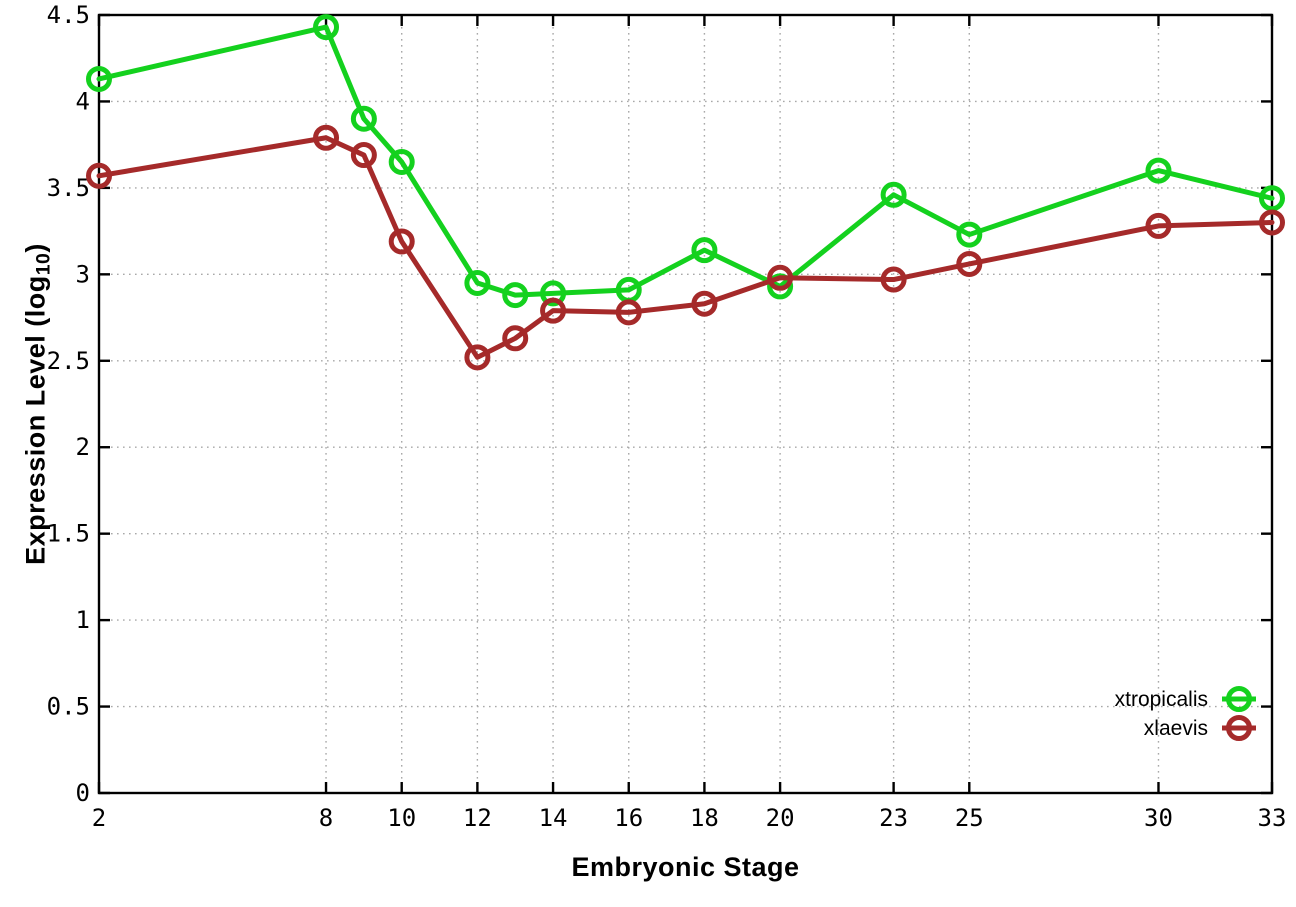 The height and width of the screenshot is (907, 1296). Describe the element at coordinates (68, 188) in the screenshot. I see `y-tick-label-3.5: 3.5` at that location.